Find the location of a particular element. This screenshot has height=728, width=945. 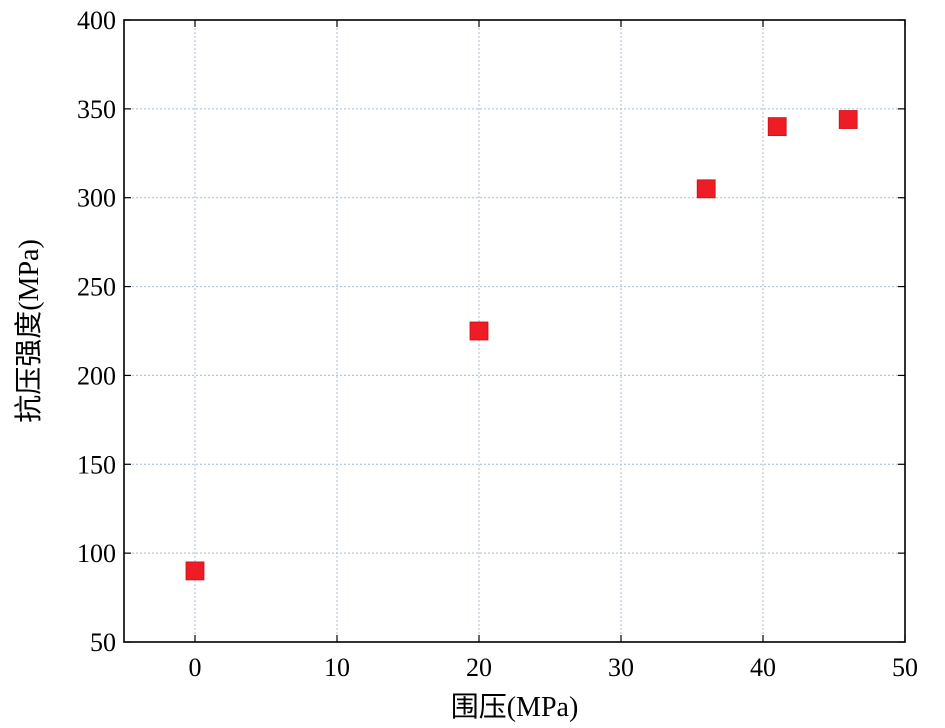

x-axis-label: 围压(MPa) is located at coordinates (515, 707).